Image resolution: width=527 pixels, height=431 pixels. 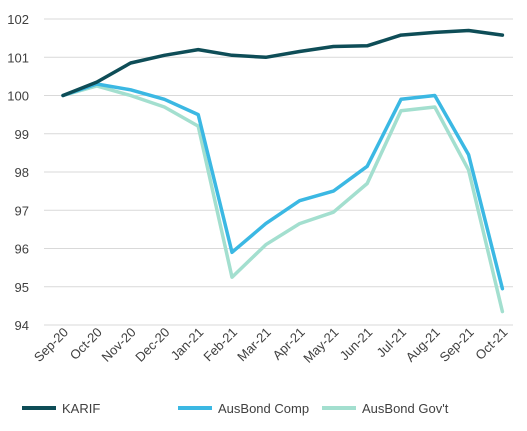 I want to click on y-axis-tick-labels: 94 95 96 97 98 99 100 101 102, so click(x=18, y=172).